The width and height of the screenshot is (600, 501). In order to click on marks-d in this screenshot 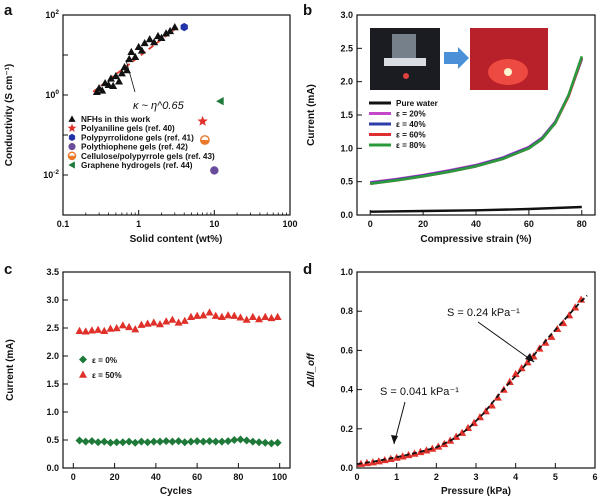, I will do `click(472, 380)`.